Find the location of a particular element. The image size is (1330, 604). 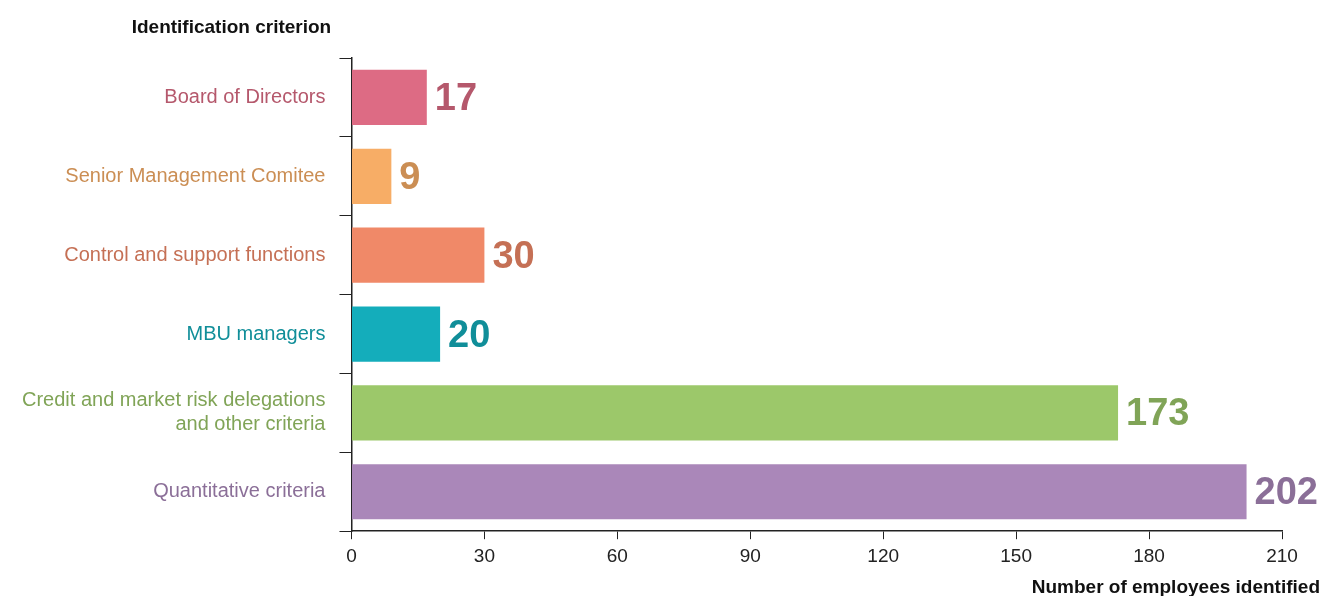

x-tick-label: 30 is located at coordinates (484, 555).